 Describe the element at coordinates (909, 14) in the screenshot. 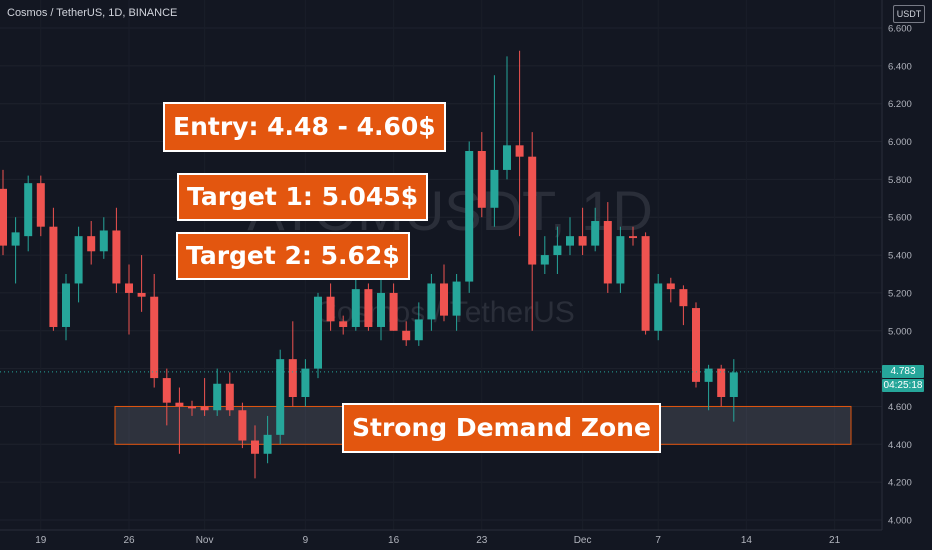

I see `currency-unit-badge: USDT` at that location.